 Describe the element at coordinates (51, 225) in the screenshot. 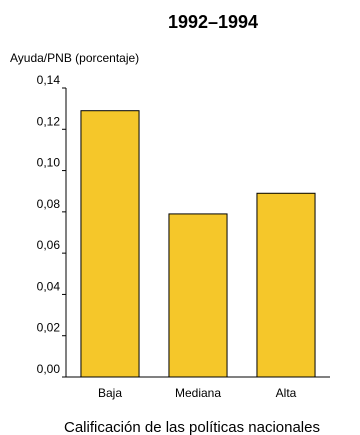

I see `y-axis-ticks: 0,00 0,02 0,04 0,06 0,08 0,10 0,12 0,14` at that location.